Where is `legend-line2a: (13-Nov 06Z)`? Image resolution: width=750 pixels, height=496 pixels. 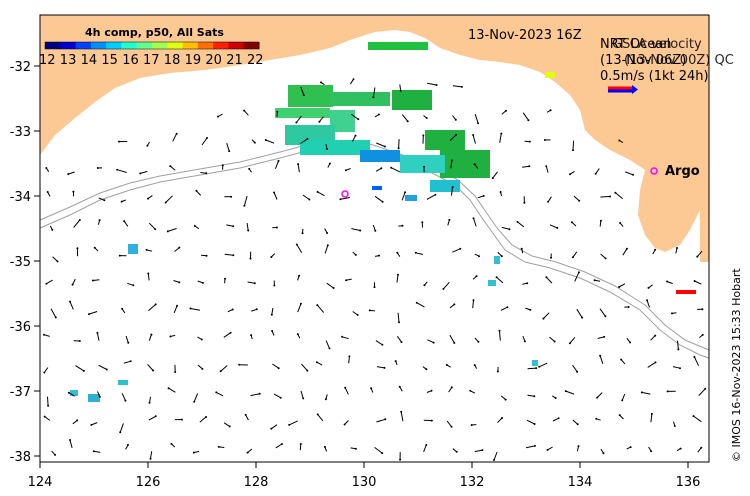 legend-line2a: (13-Nov 06Z) is located at coordinates (643, 60).